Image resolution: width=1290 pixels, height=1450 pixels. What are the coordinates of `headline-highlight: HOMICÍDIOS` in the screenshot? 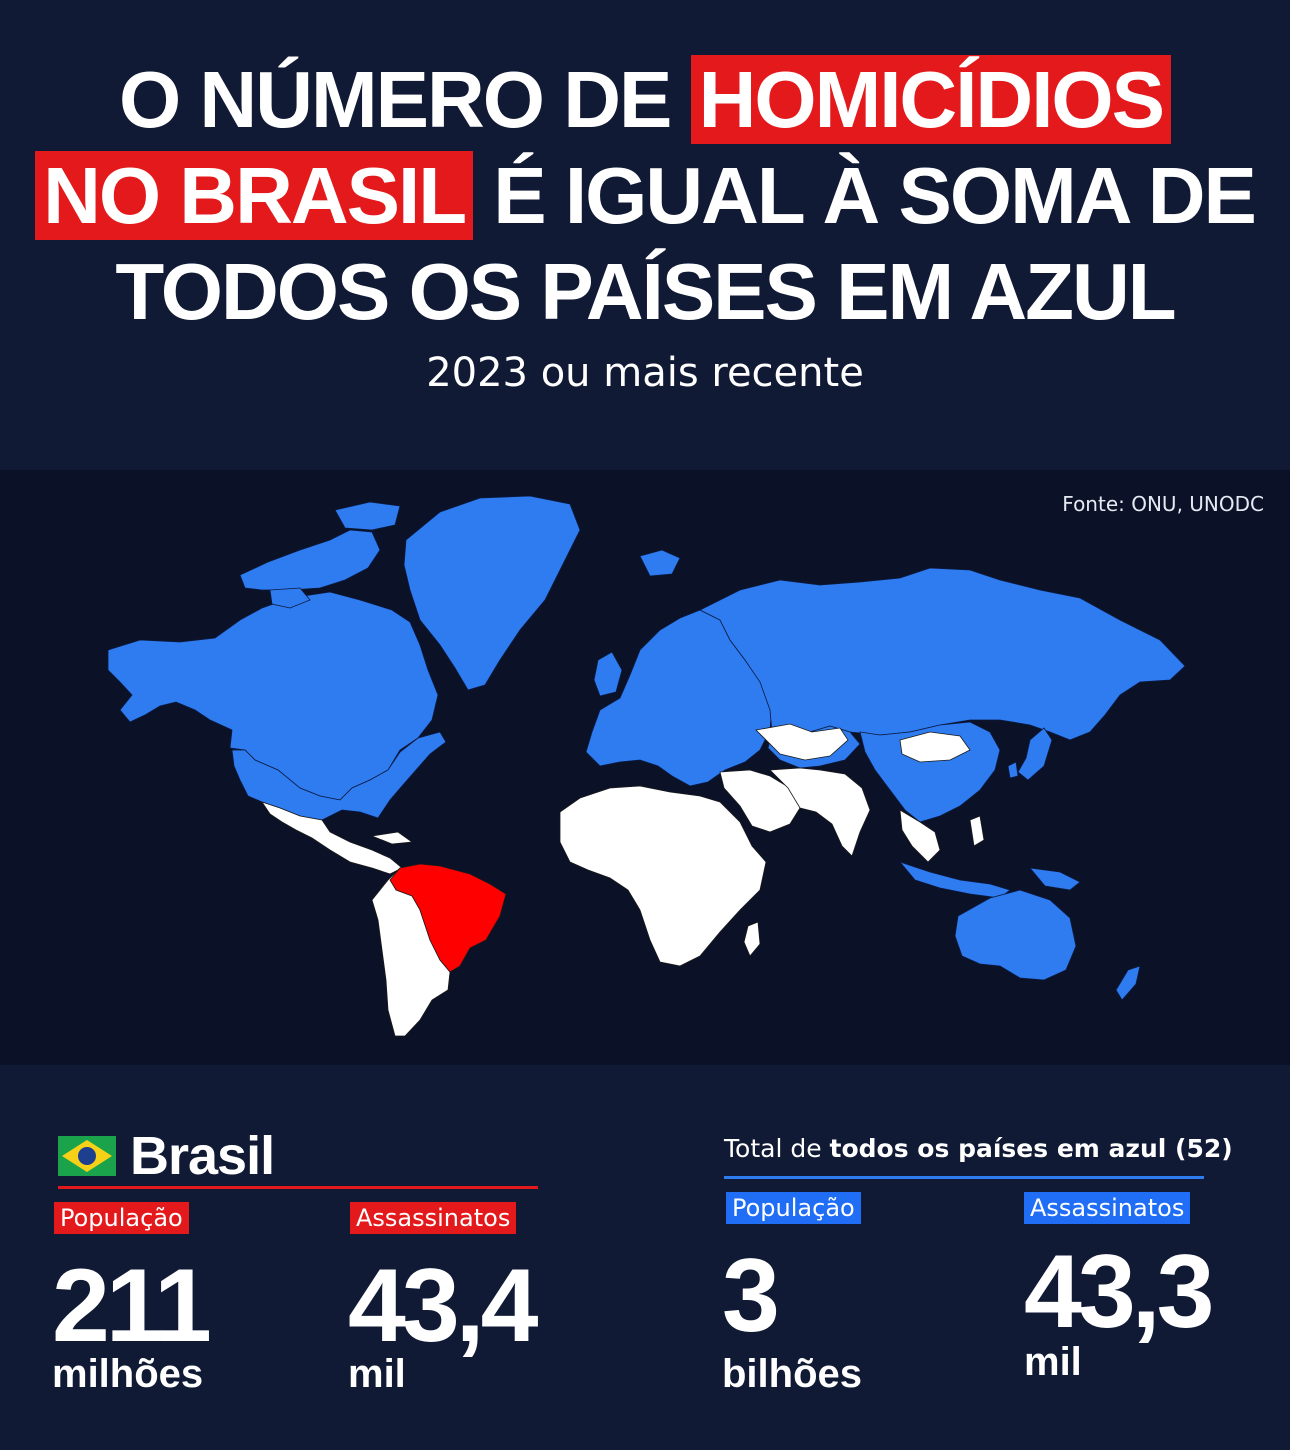 It's located at (931, 99).